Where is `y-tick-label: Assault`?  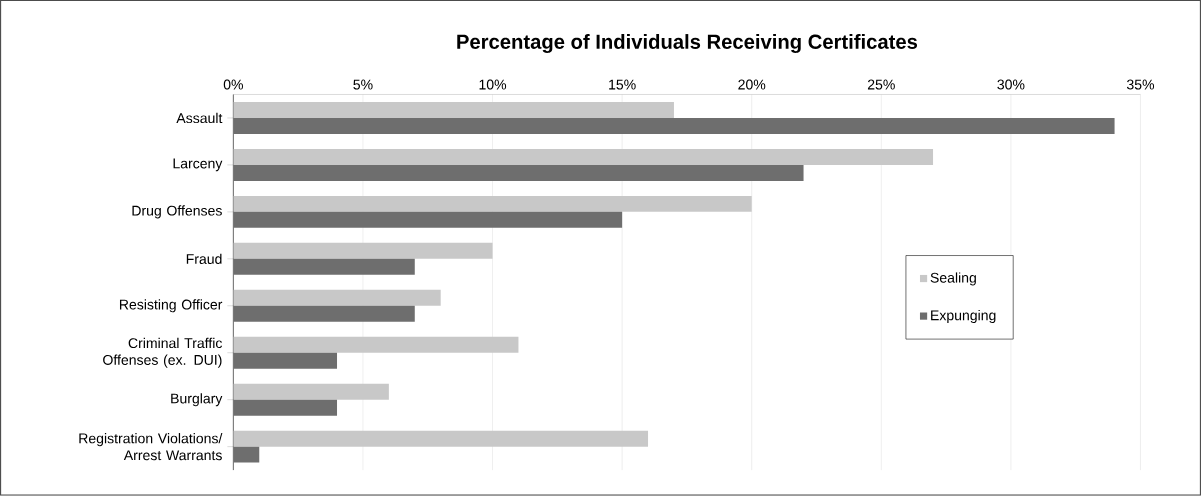 y-tick-label: Assault is located at coordinates (199, 118).